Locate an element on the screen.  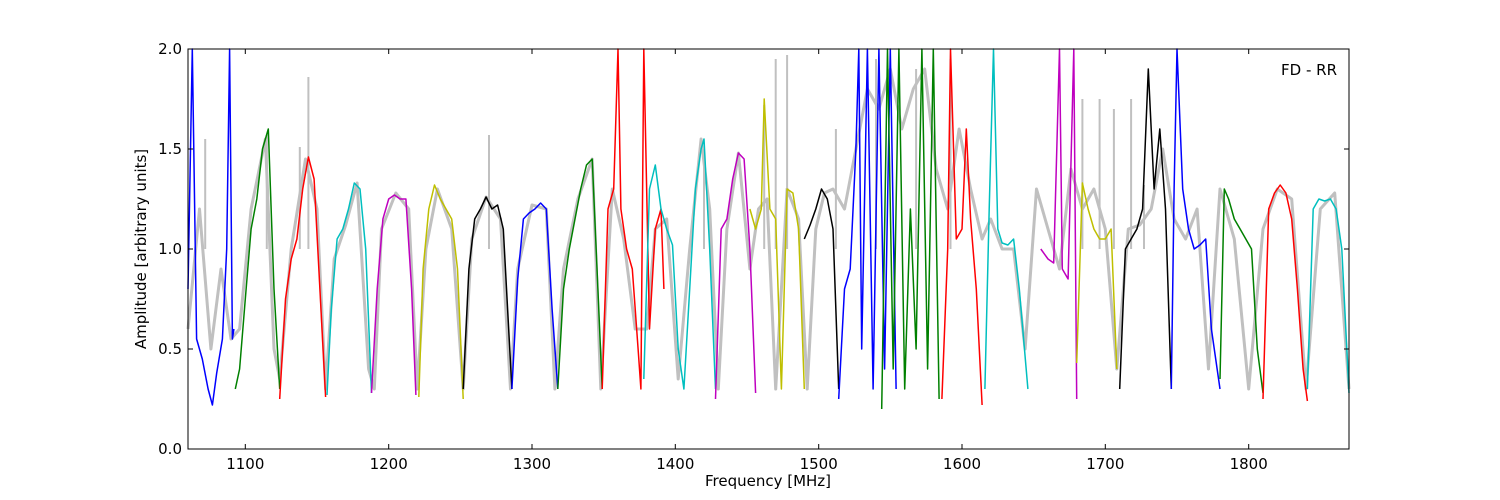
y-axis-label: Amplitude [arbitrary units] is located at coordinates (141, 249).